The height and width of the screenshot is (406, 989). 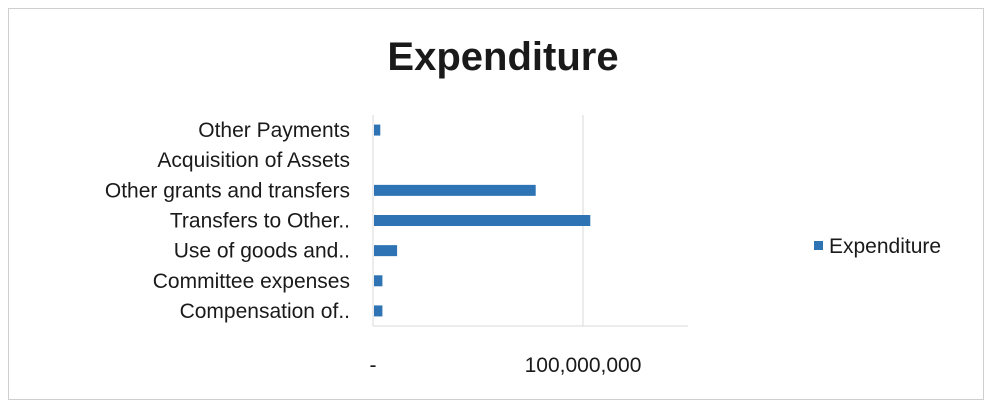 What do you see at coordinates (253, 160) in the screenshot?
I see `category-label-1: Acquisition of Assets` at bounding box center [253, 160].